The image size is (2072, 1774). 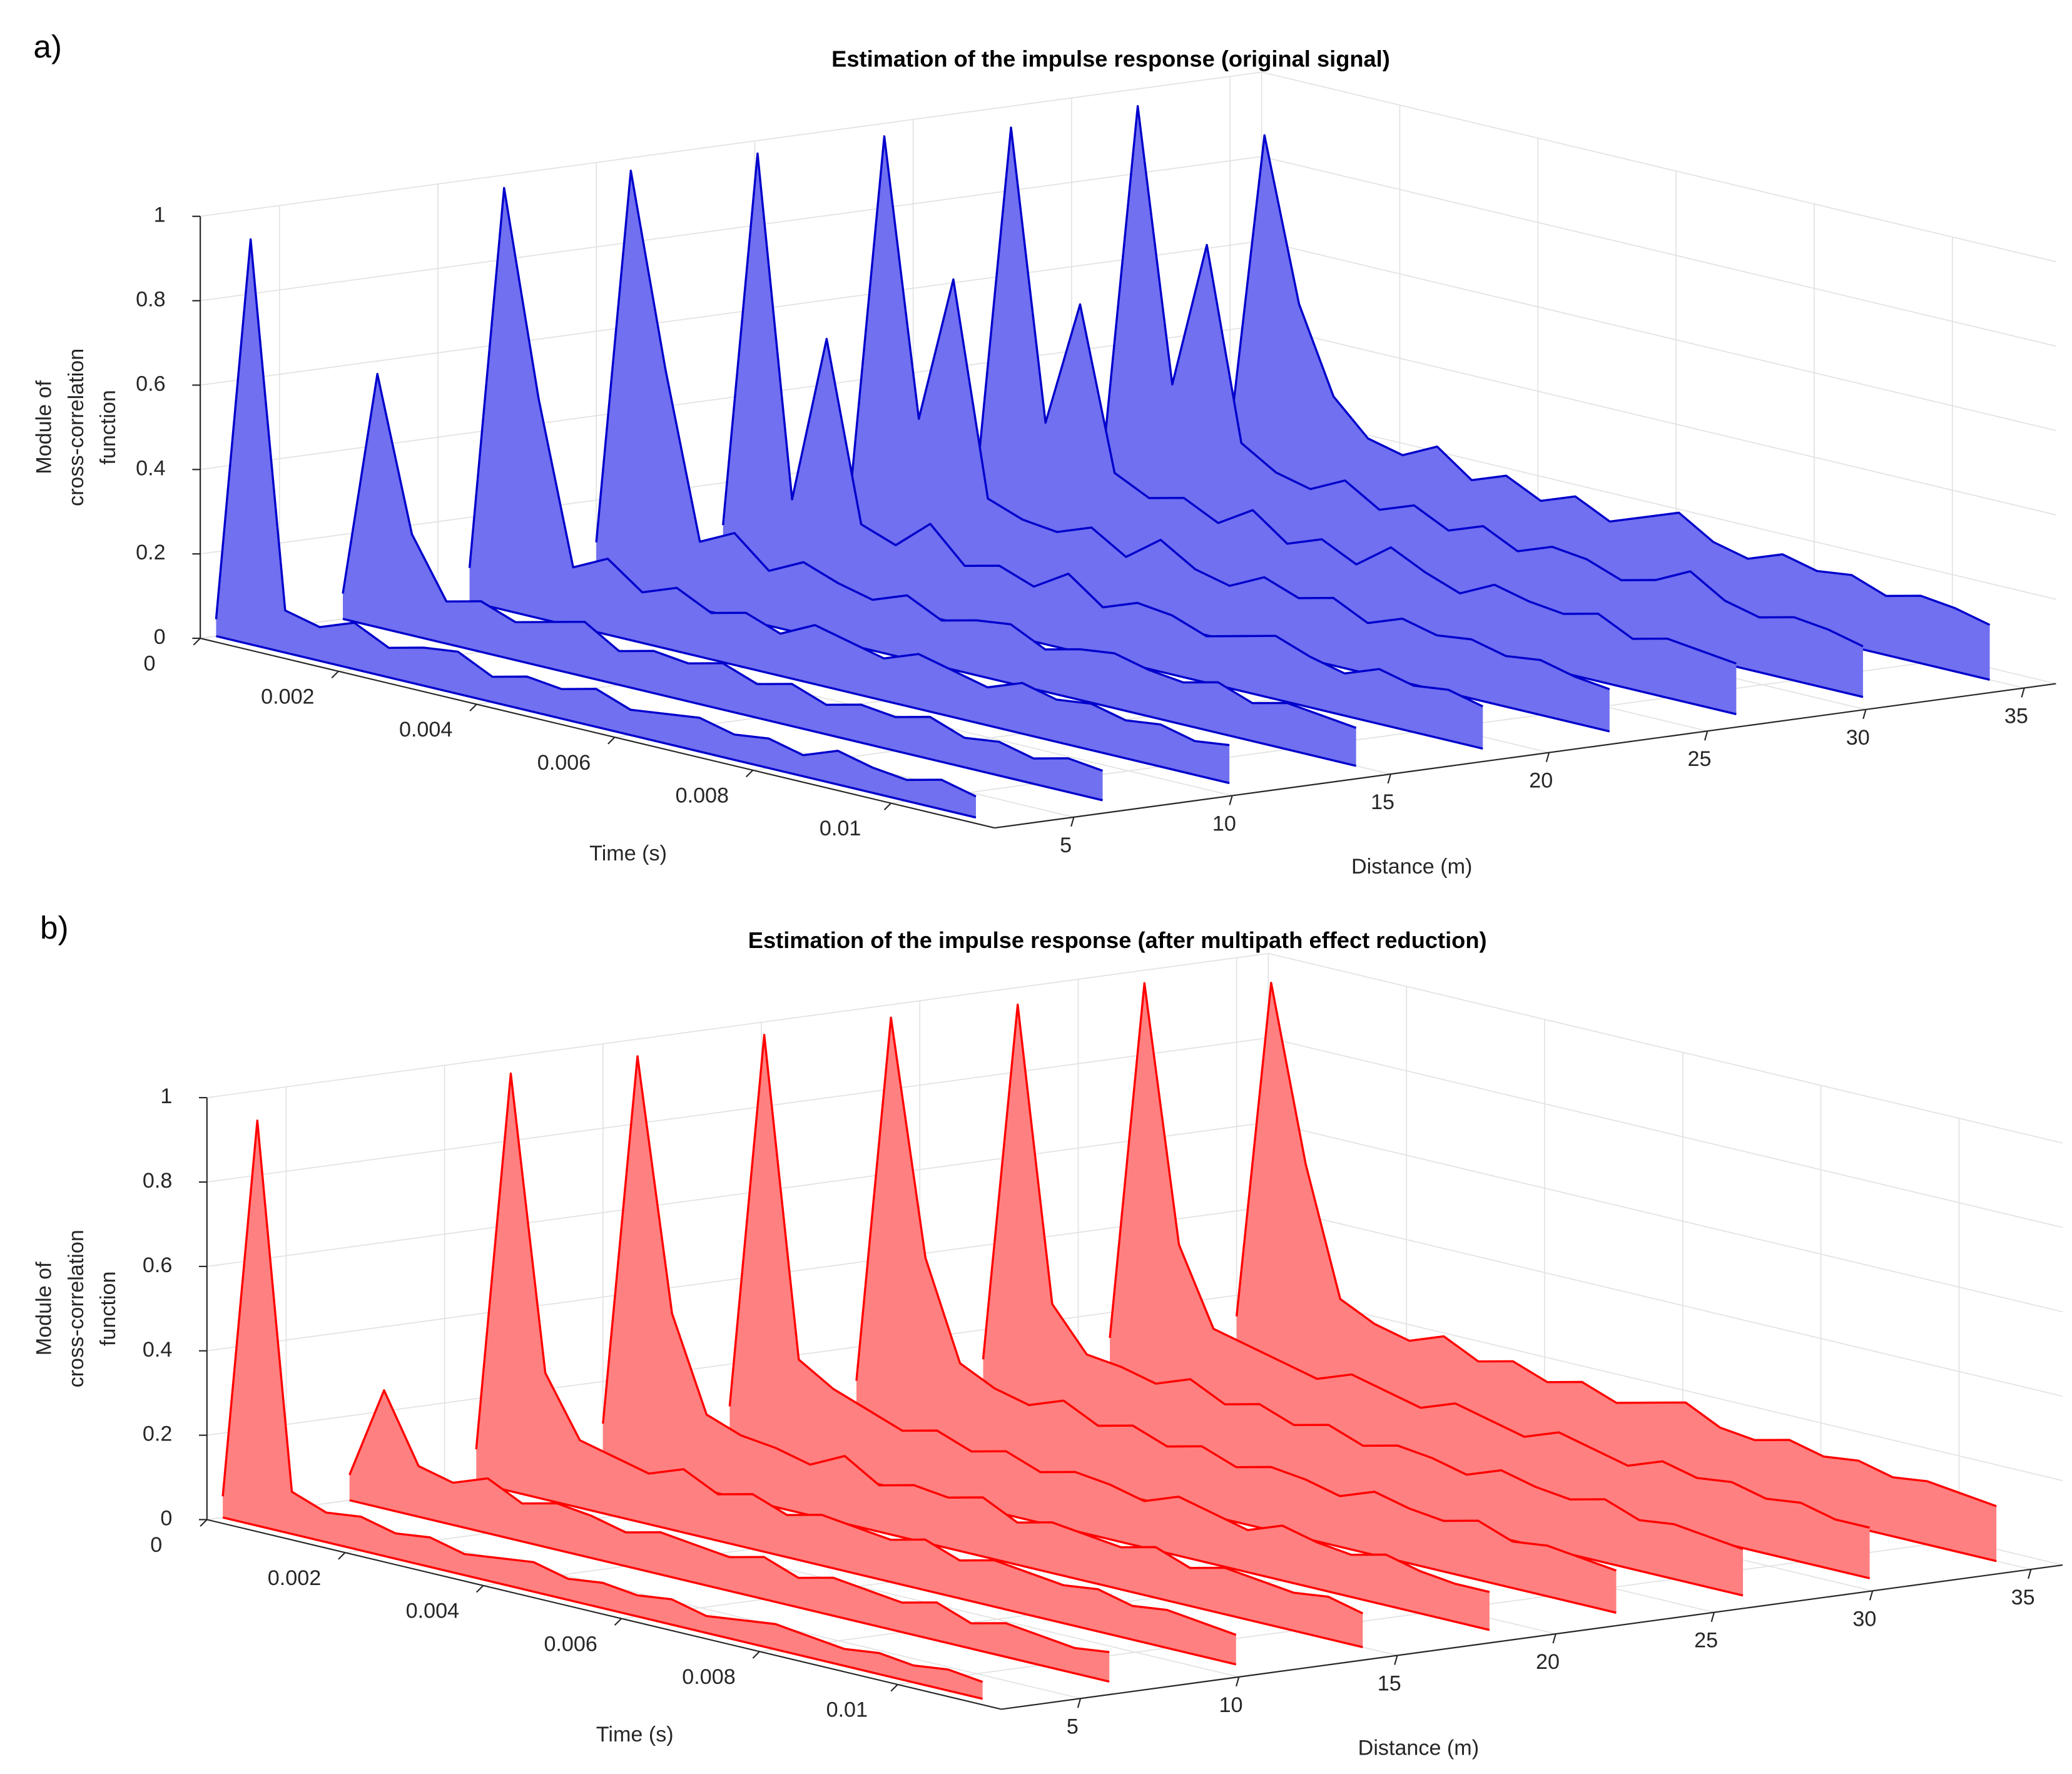 I want to click on y-tick-label: 10, so click(x=1224, y=823).